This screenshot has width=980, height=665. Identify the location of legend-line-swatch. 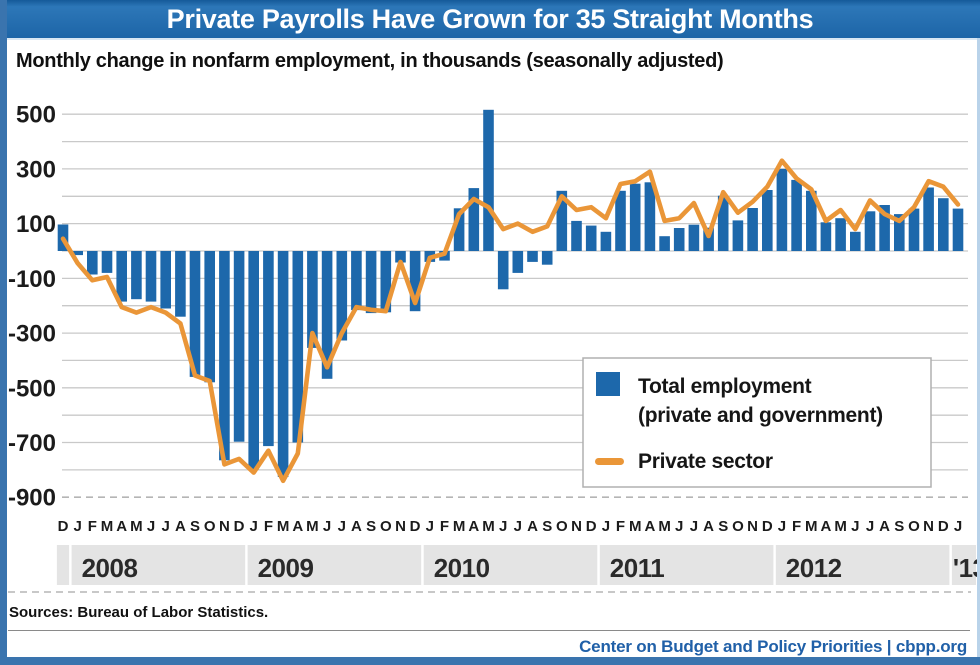
(609, 461).